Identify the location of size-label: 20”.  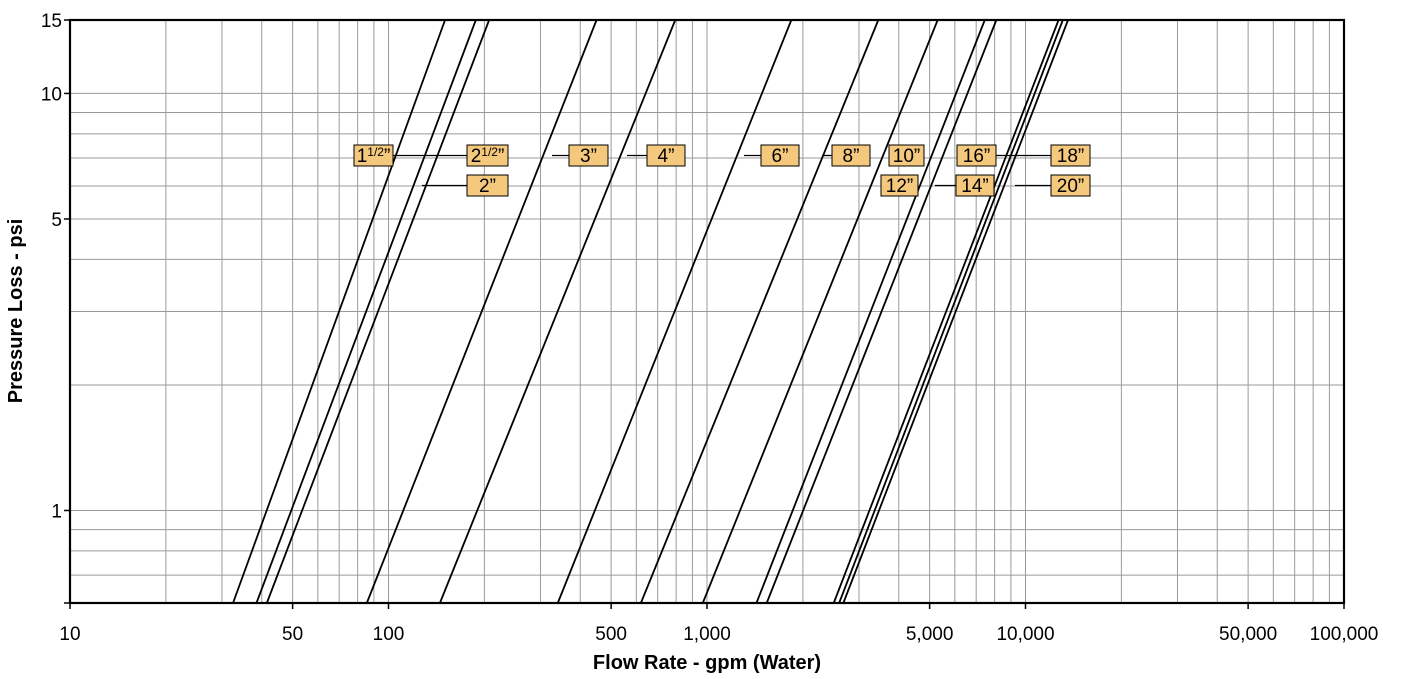
(1053, 185).